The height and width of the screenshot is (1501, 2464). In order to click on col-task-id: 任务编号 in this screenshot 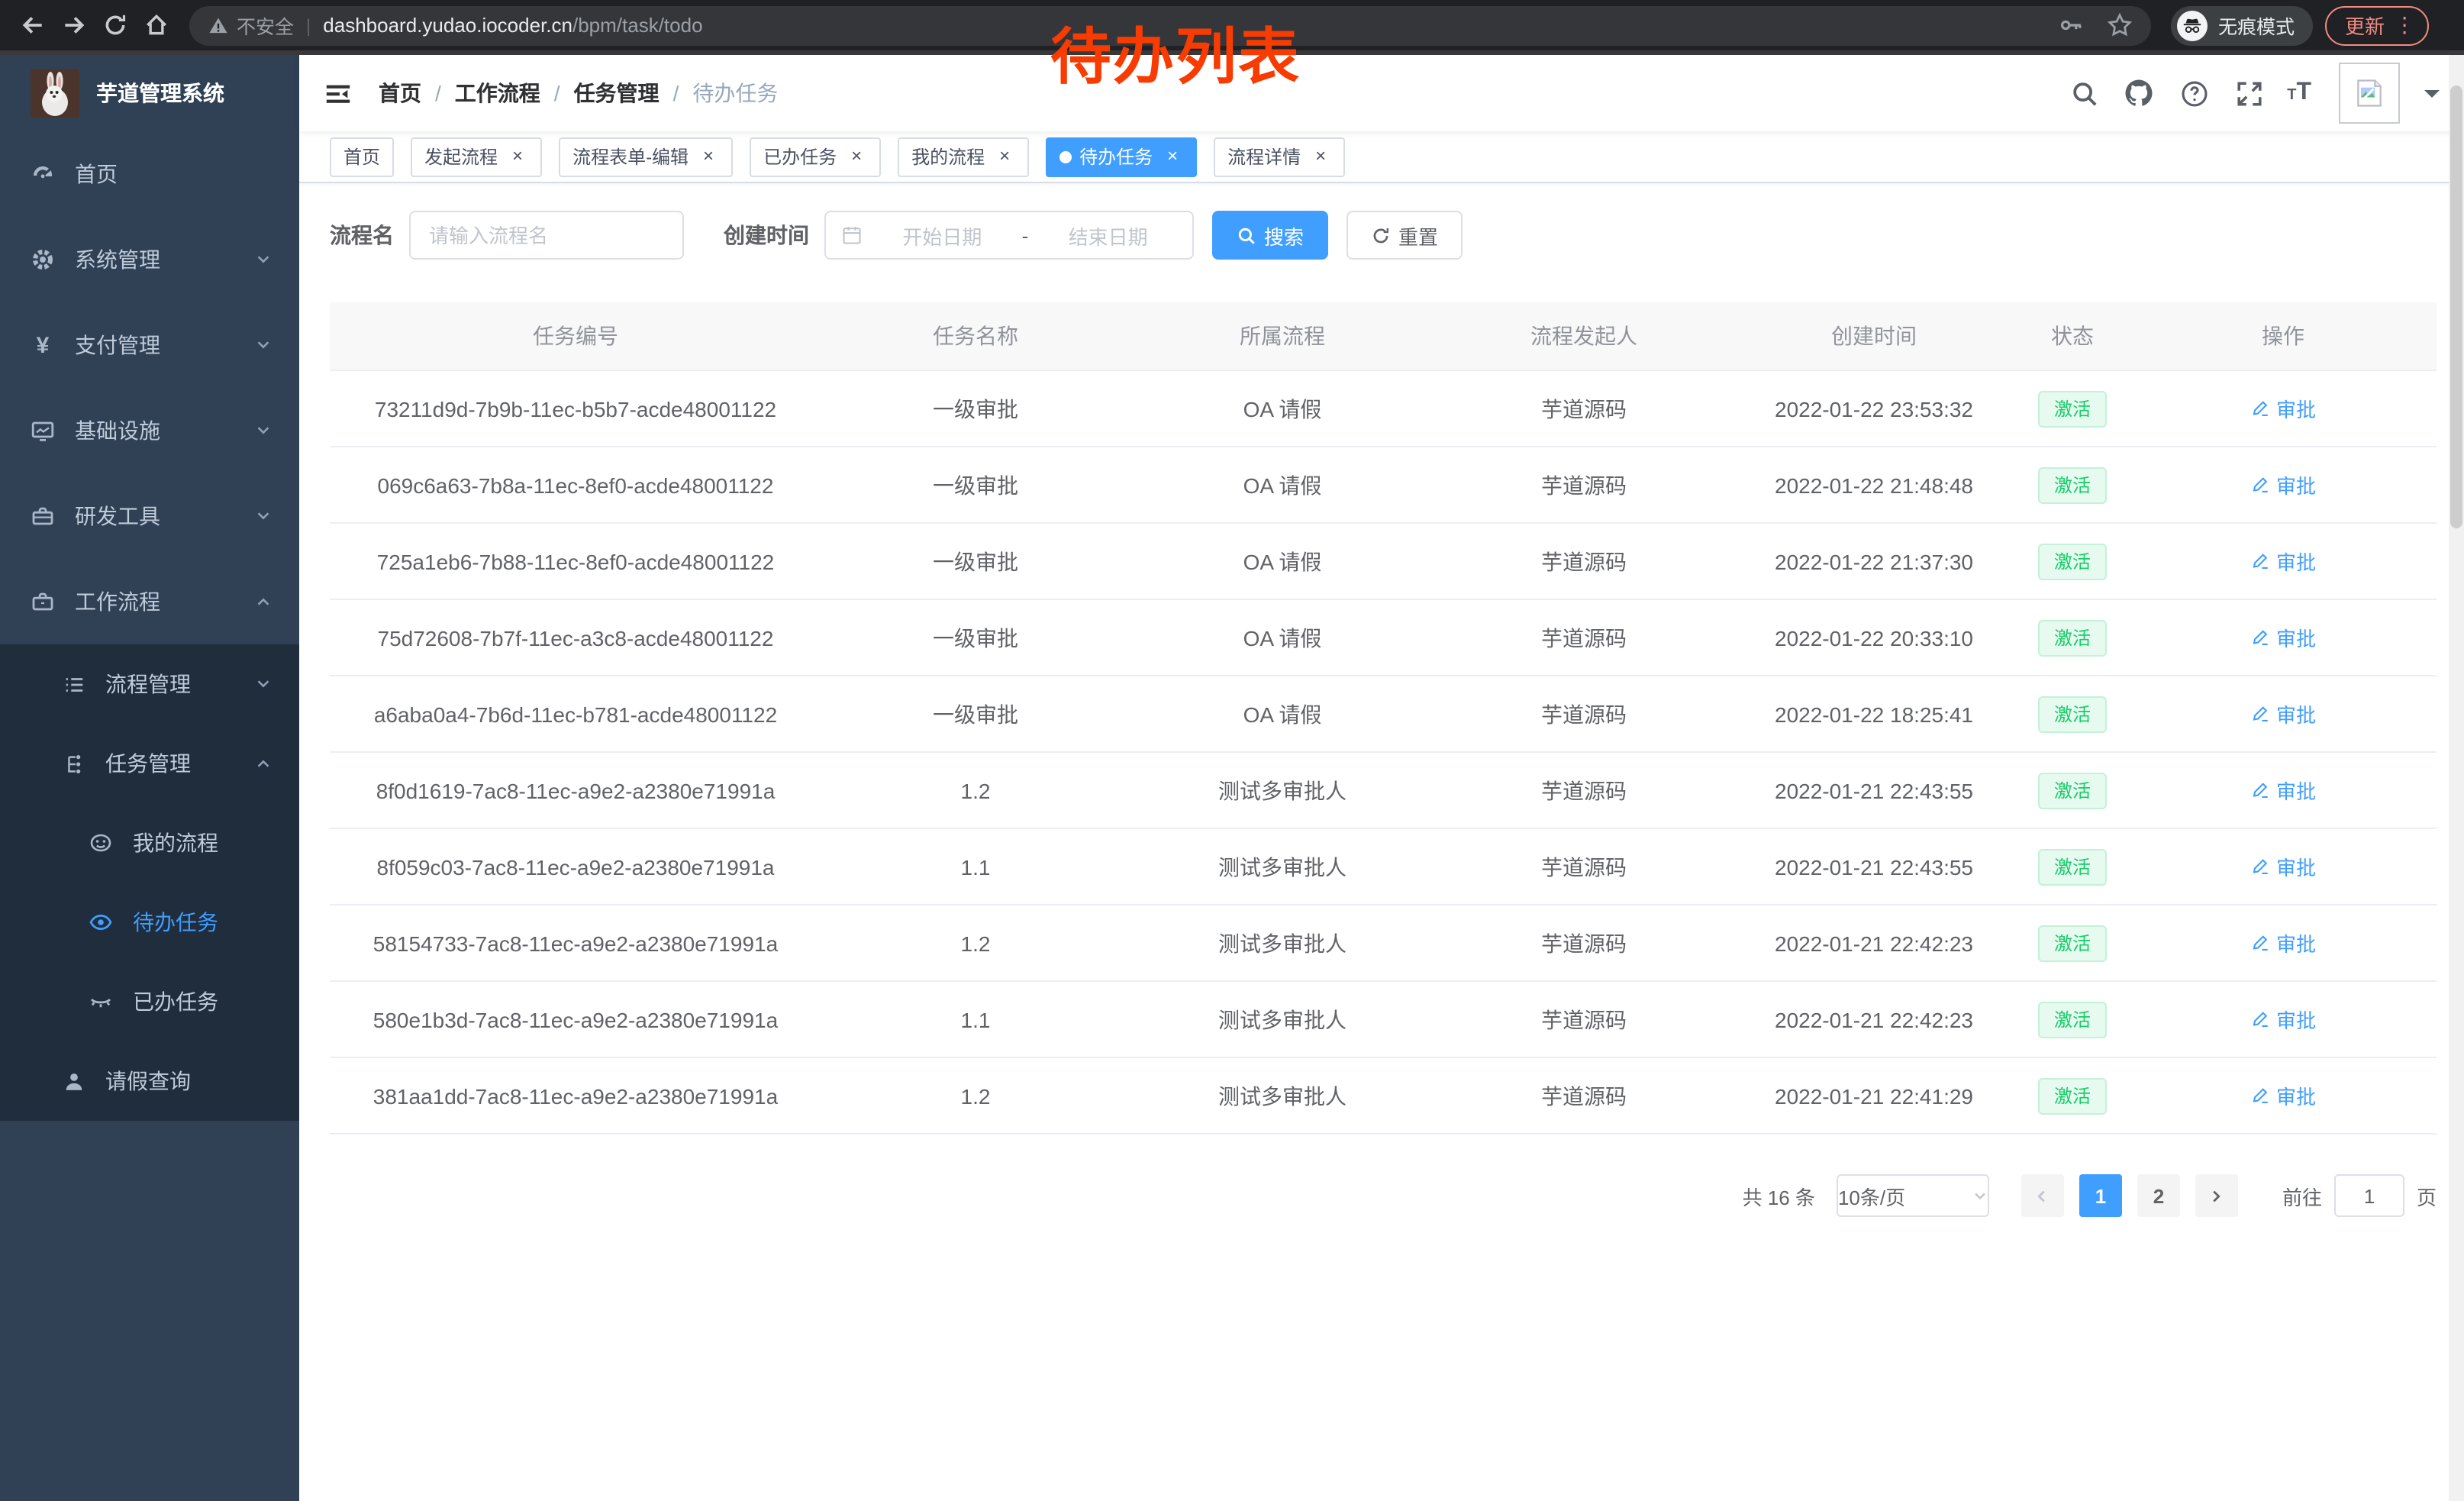, I will do `click(575, 336)`.